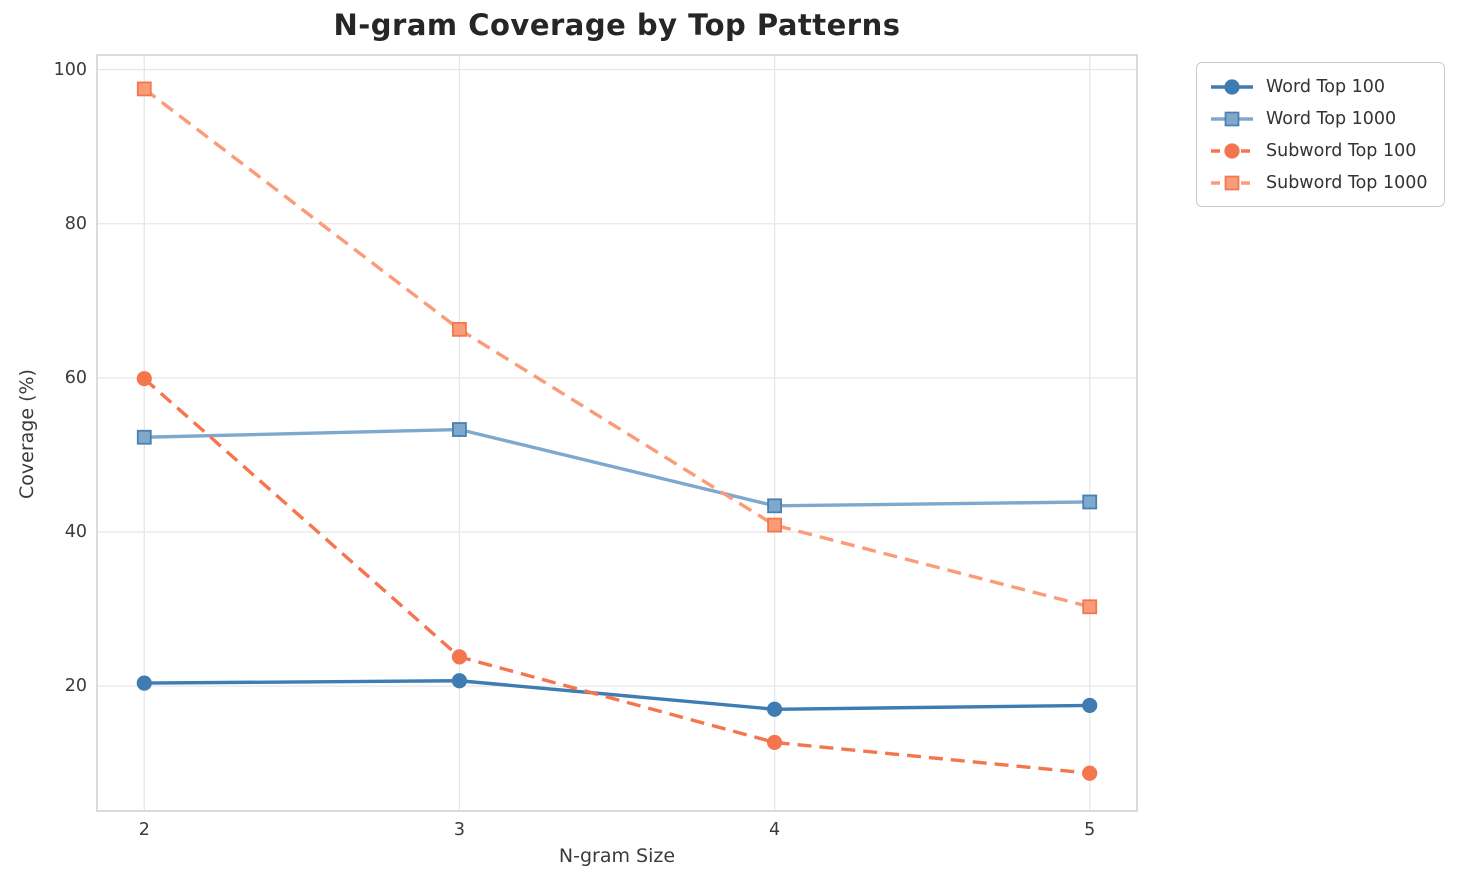  Describe the element at coordinates (1326, 86) in the screenshot. I see `legend-label: Word Top 100` at that location.